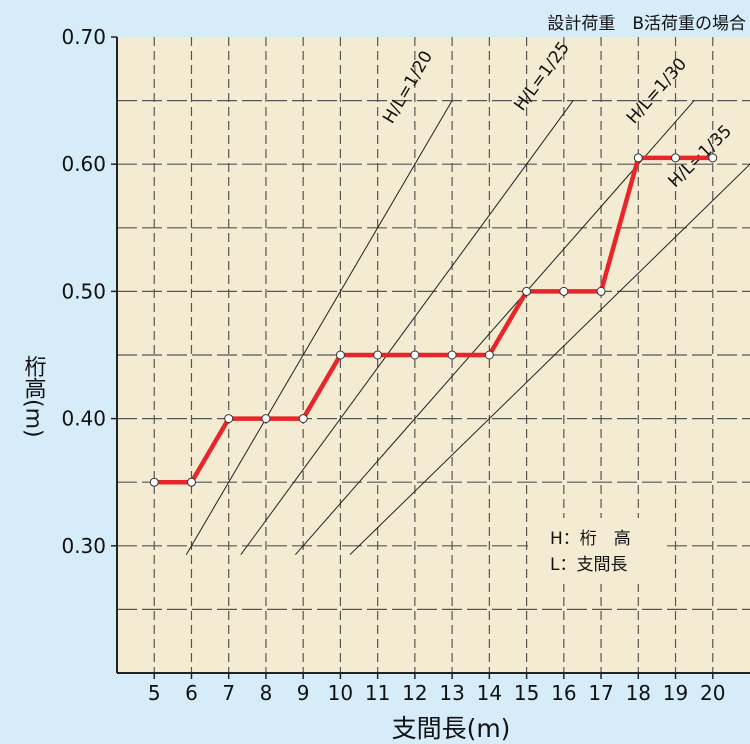 The height and width of the screenshot is (744, 750). Describe the element at coordinates (228, 693) in the screenshot. I see `x-tick-label: 7` at that location.